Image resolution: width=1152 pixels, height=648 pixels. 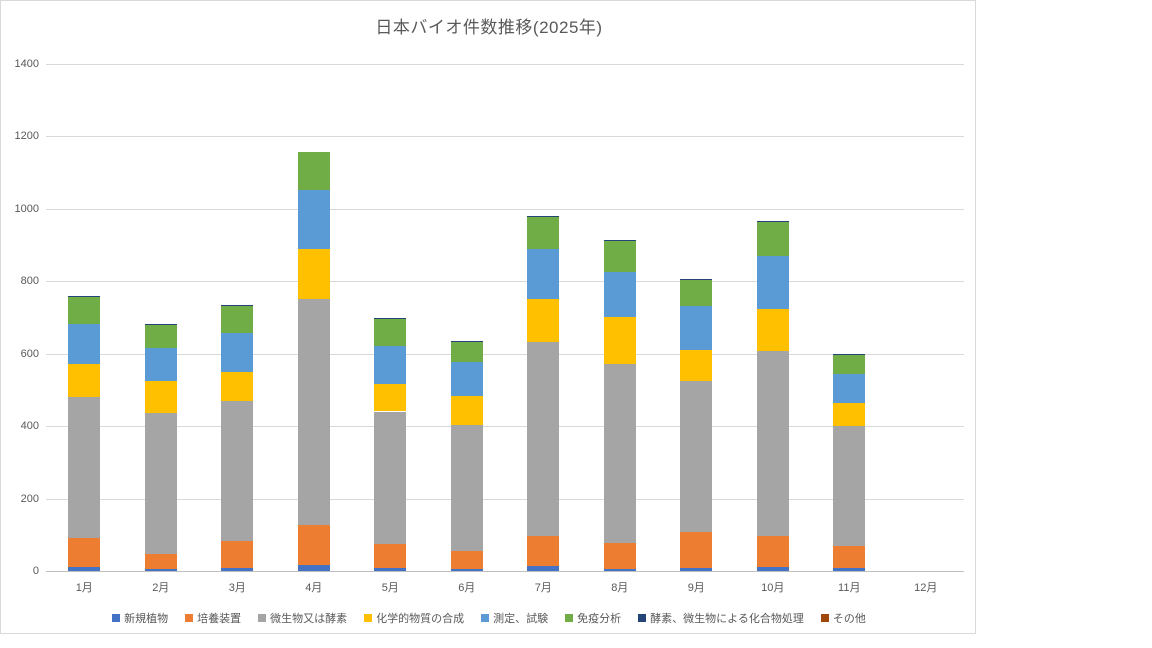 What do you see at coordinates (161, 588) in the screenshot?
I see `x-tick-label: 2月` at bounding box center [161, 588].